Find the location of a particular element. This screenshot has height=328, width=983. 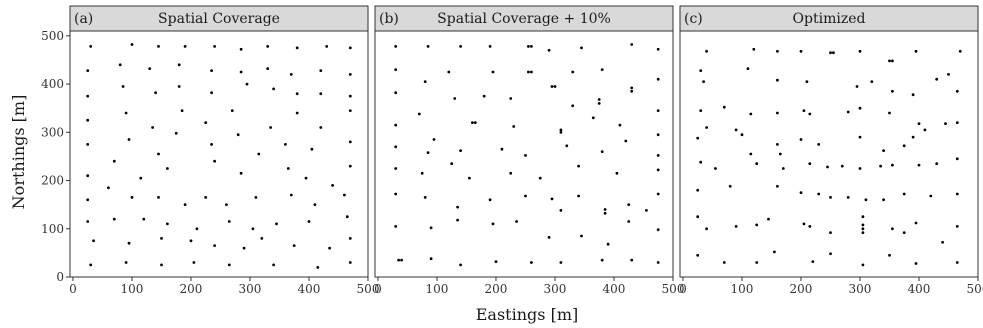

panel-tag: (b) is located at coordinates (389, 19).